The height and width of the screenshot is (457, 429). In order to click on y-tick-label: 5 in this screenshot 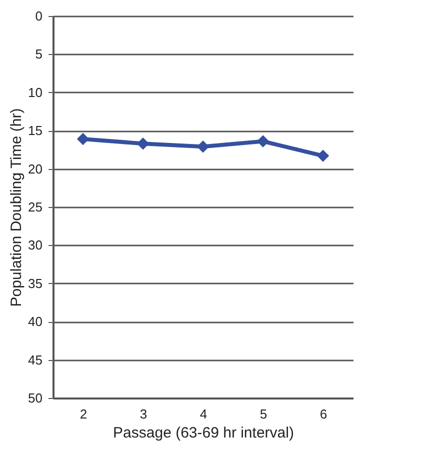, I will do `click(38, 54)`.